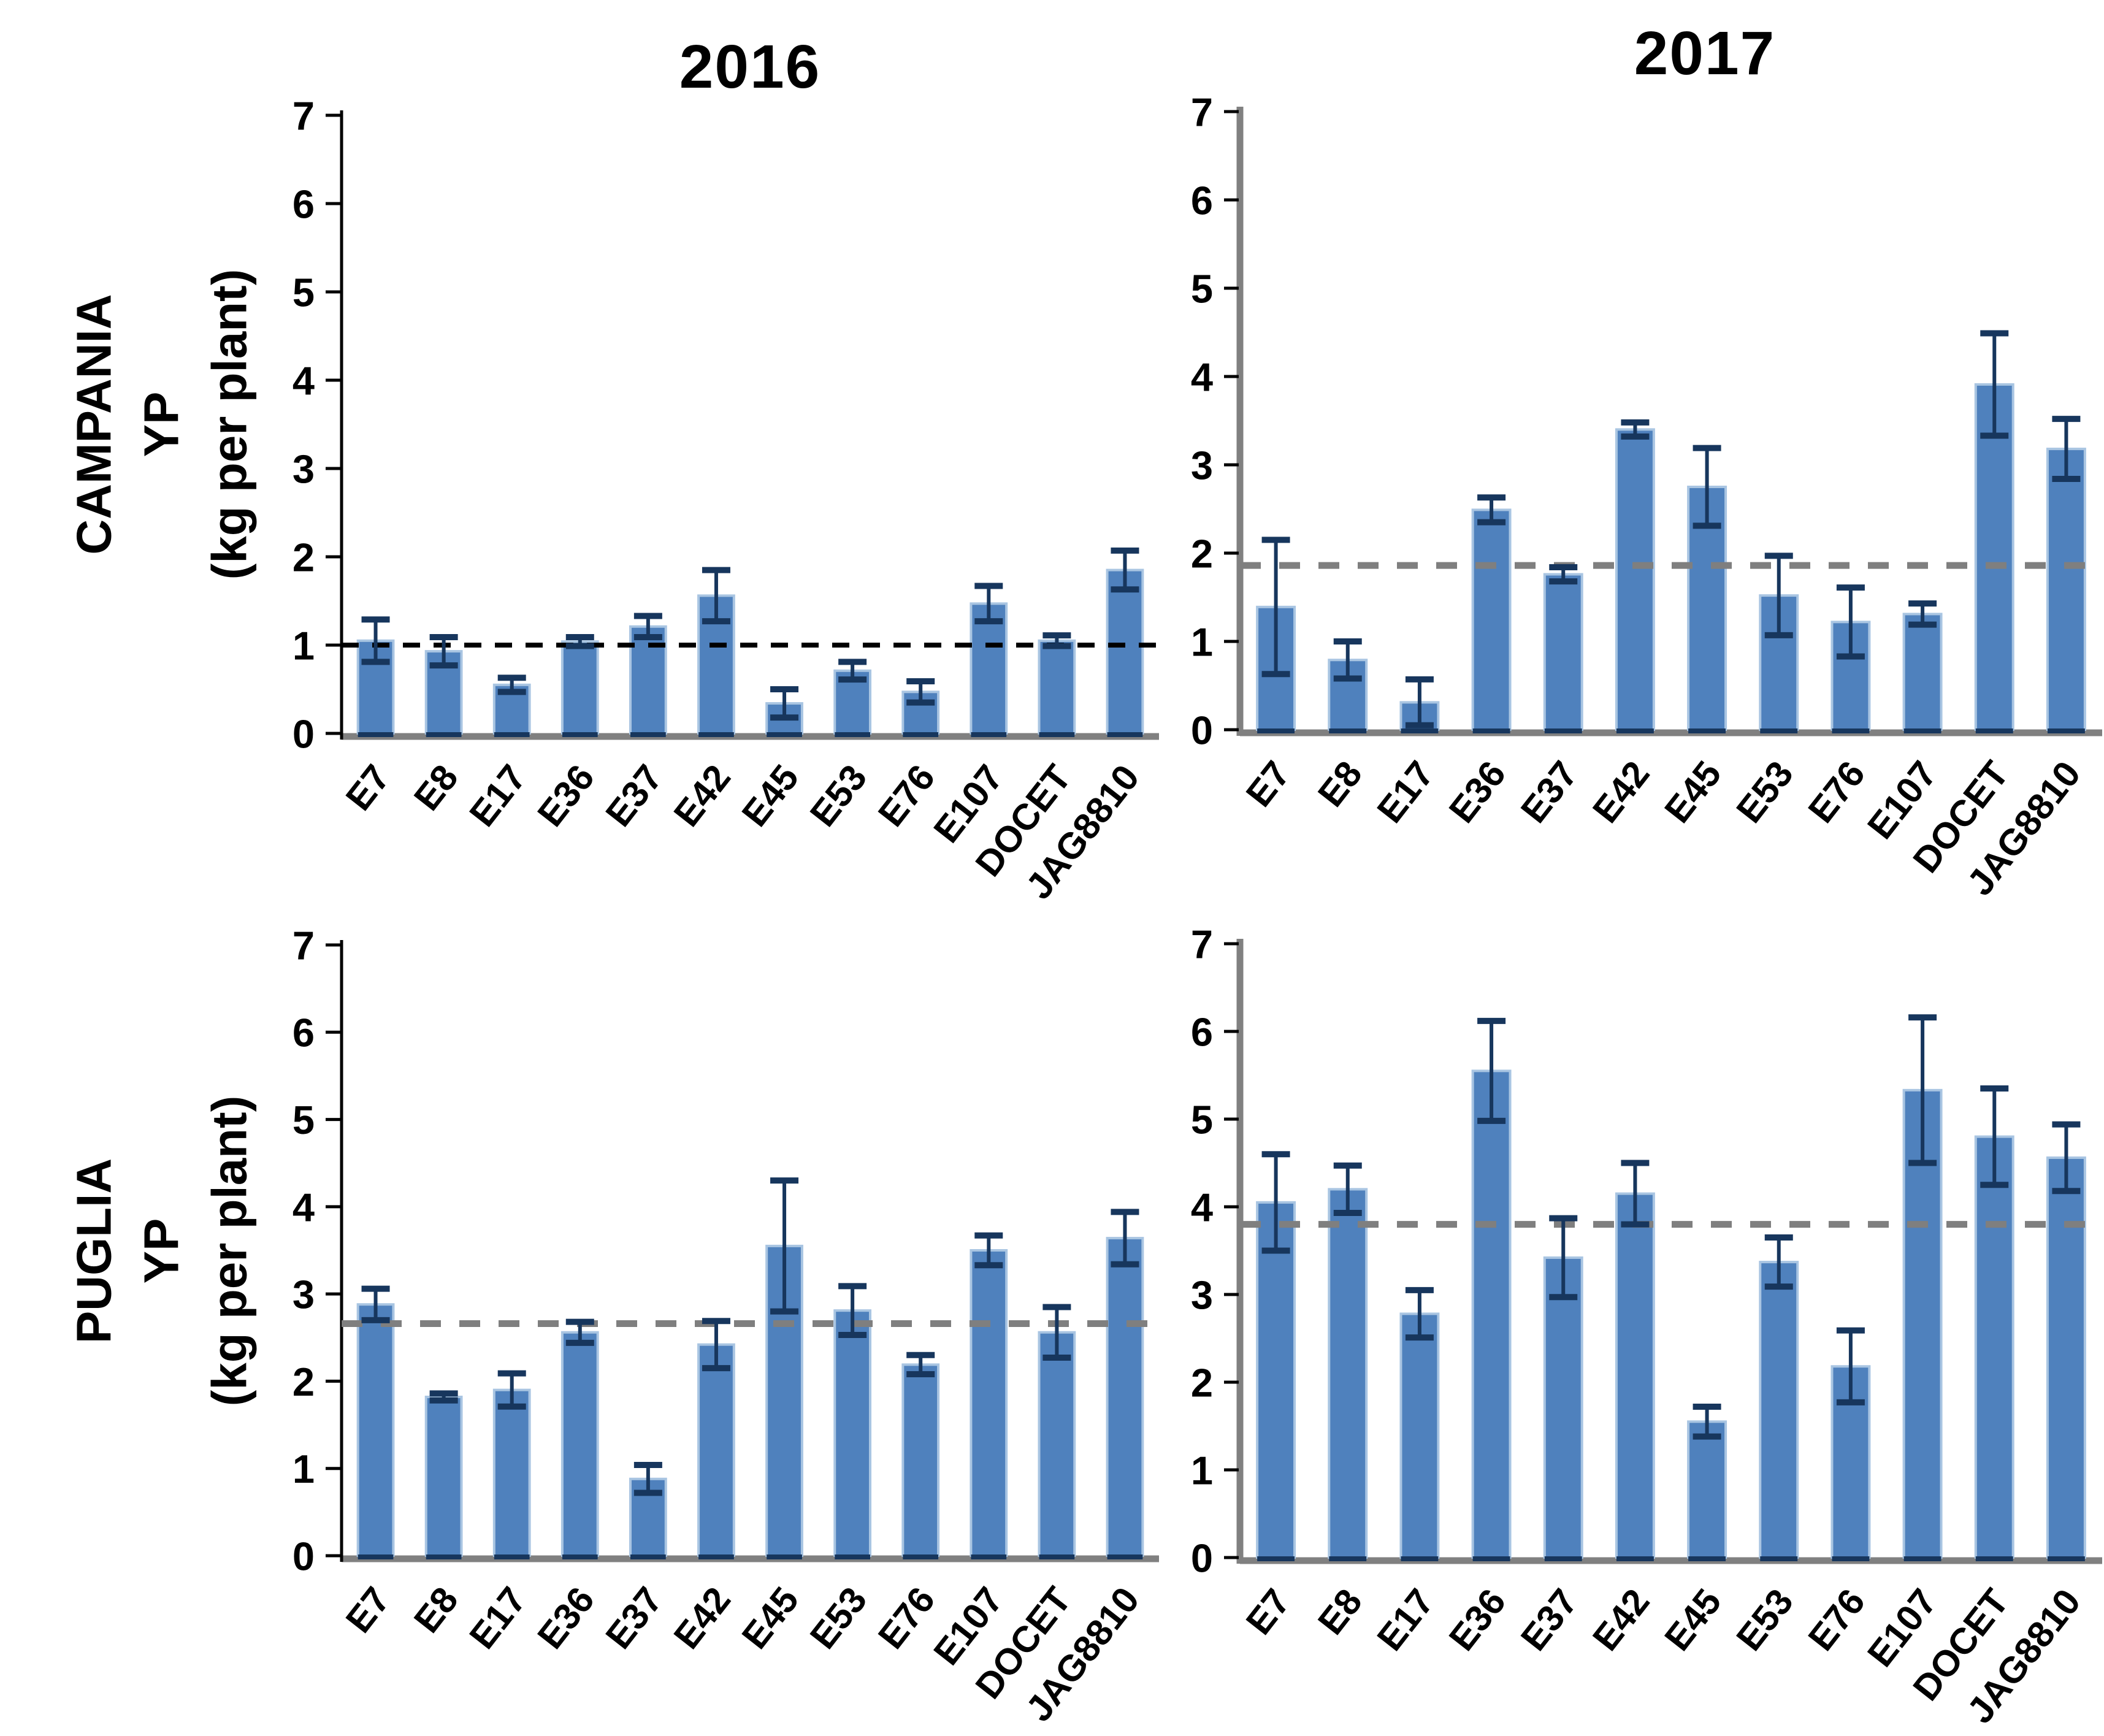 Image resolution: width=2104 pixels, height=1736 pixels. I want to click on x-category-label-puglia-2016-E42: E42, so click(702, 1618).